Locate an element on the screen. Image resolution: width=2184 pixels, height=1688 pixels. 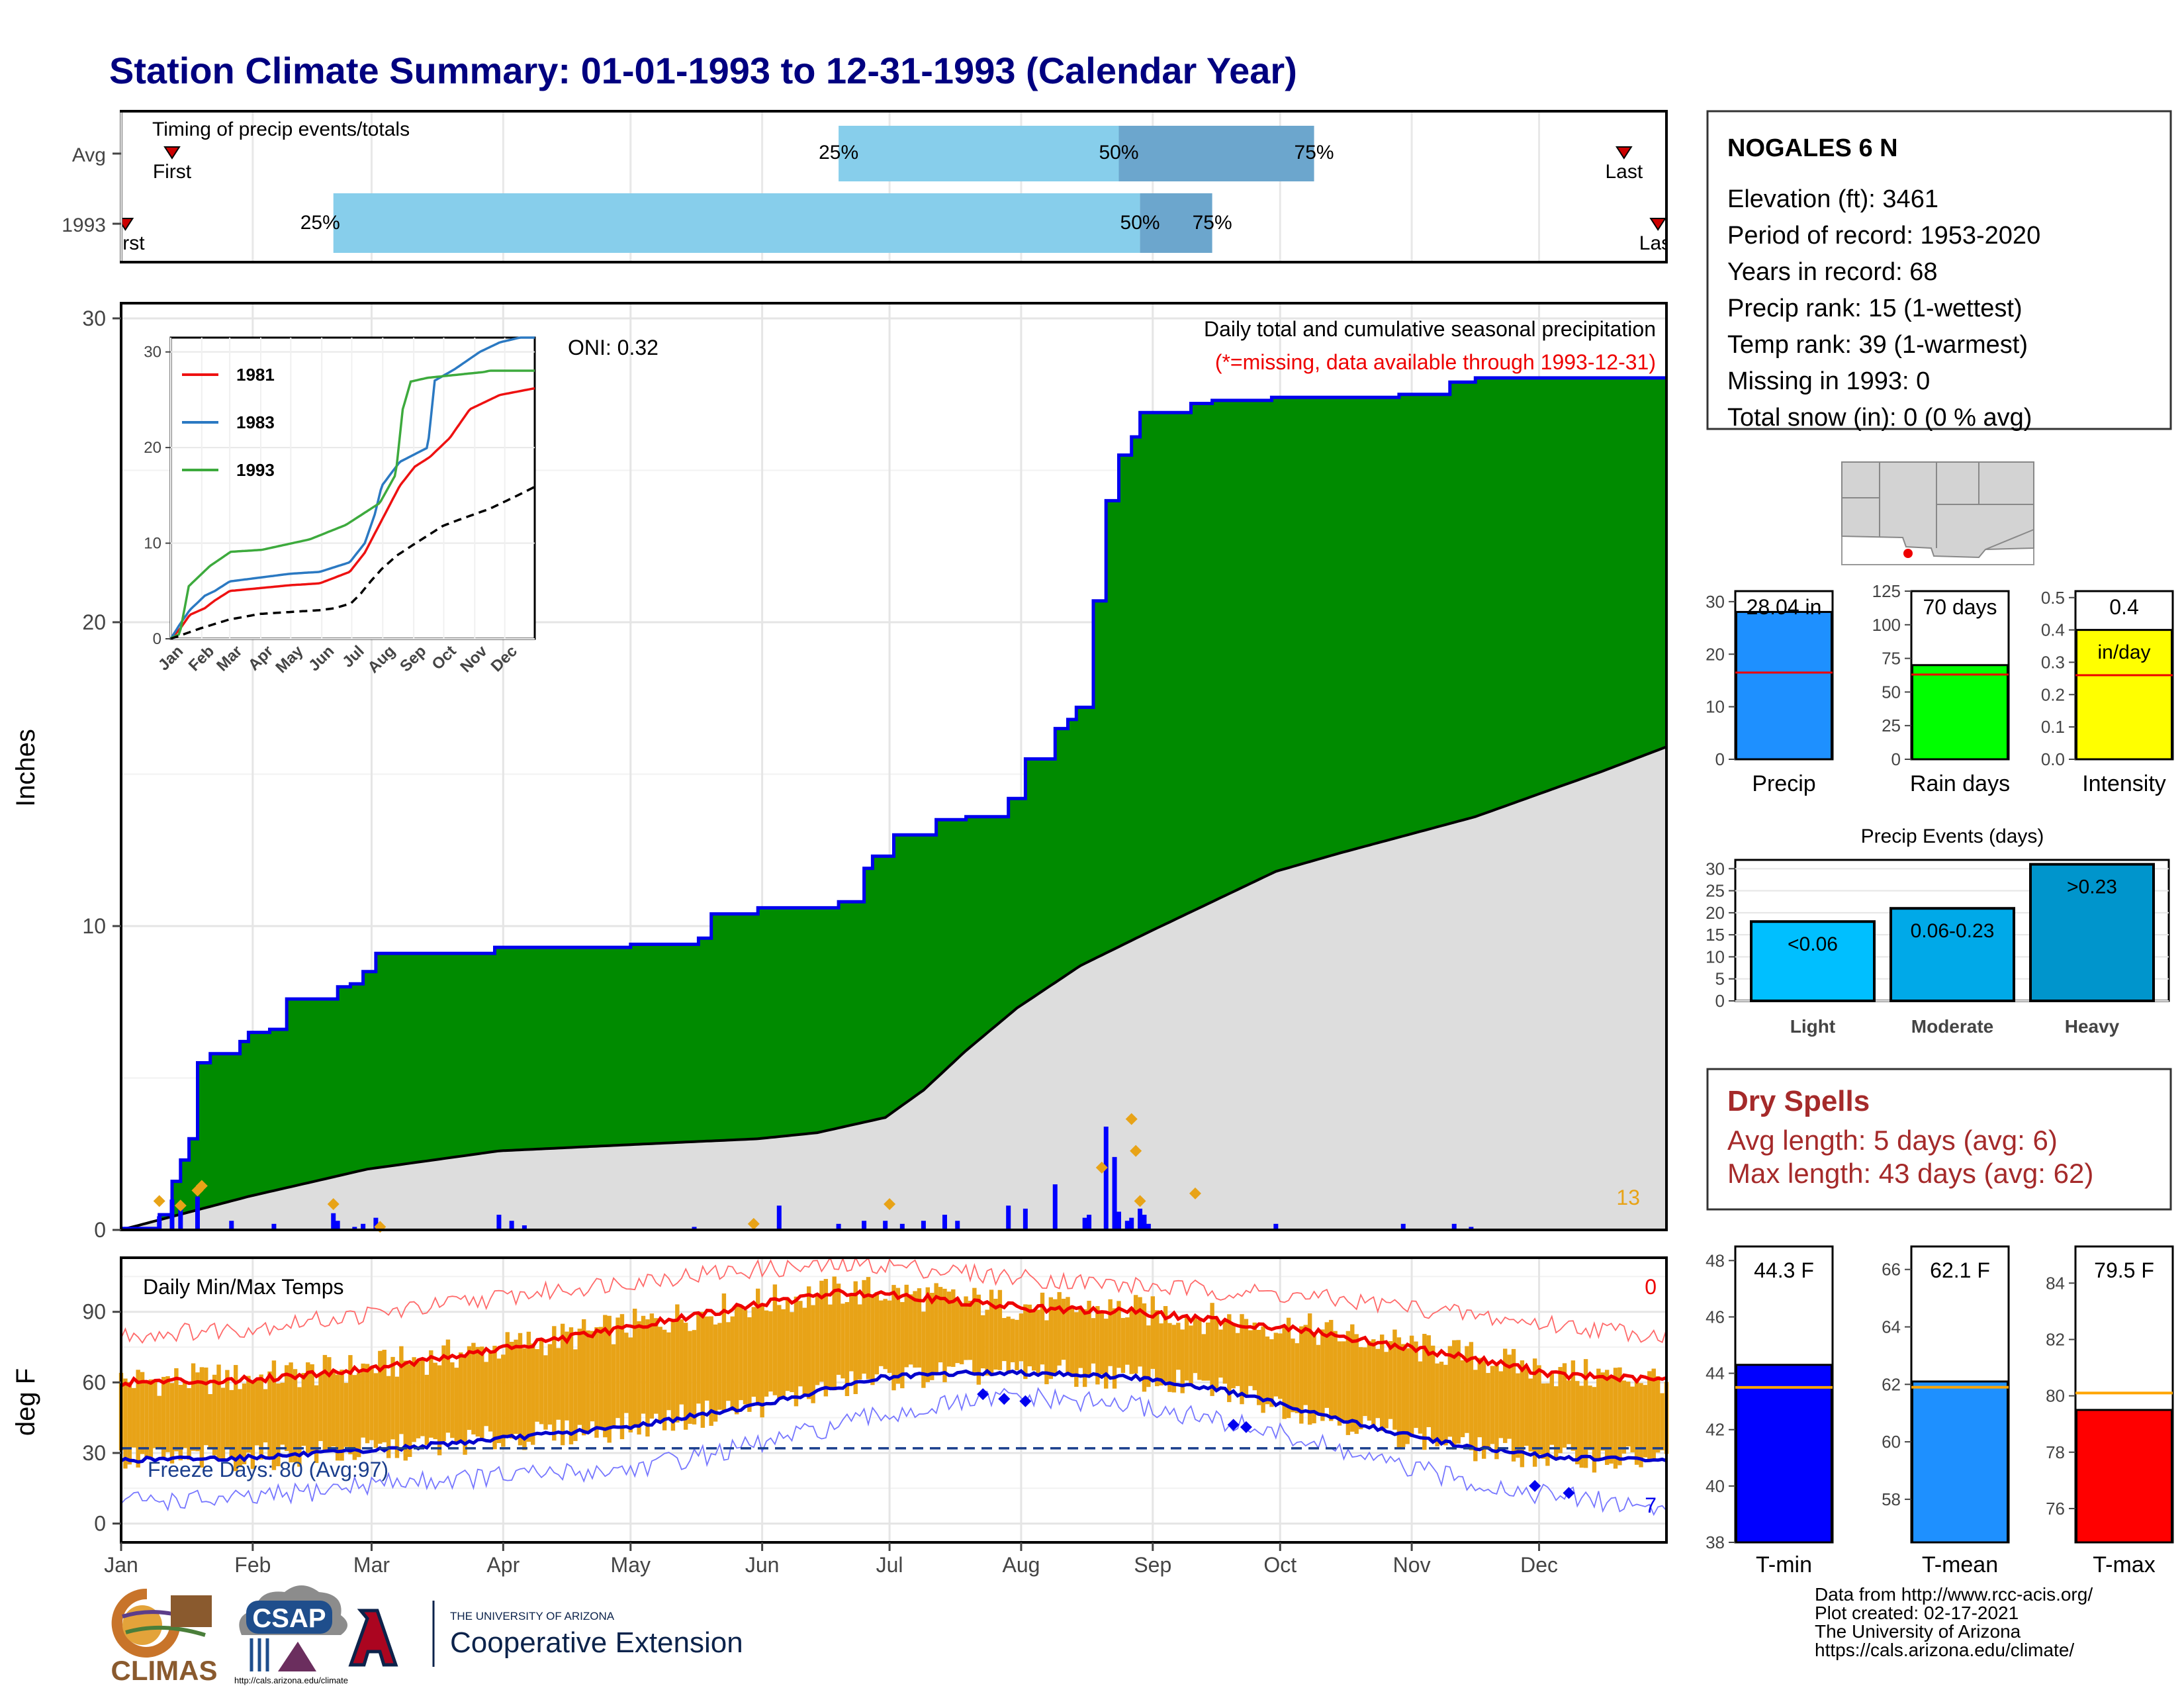
temp-stat-ytick-label: 76 is located at coordinates (2055, 1509).